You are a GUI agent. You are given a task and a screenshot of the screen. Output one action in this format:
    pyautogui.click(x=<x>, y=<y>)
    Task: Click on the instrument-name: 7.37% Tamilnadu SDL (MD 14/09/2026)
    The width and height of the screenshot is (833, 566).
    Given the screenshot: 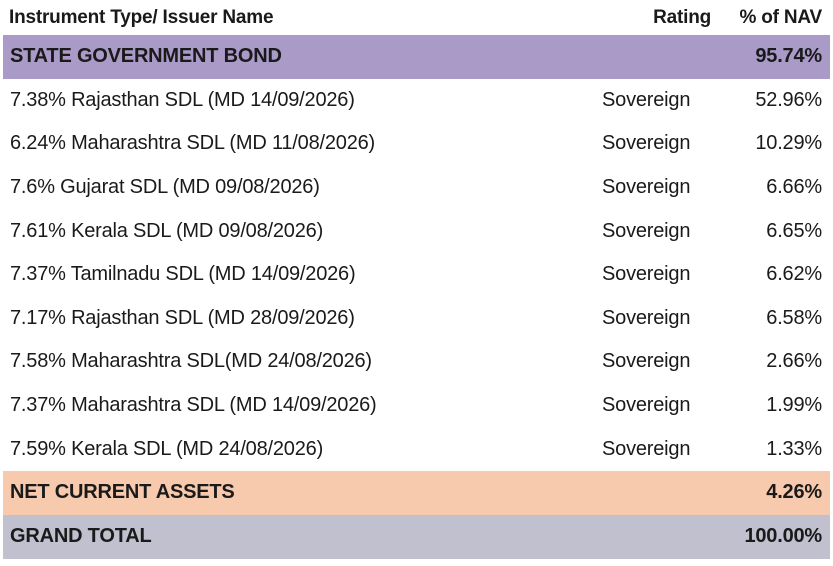 What is the action you would take?
    pyautogui.click(x=183, y=274)
    